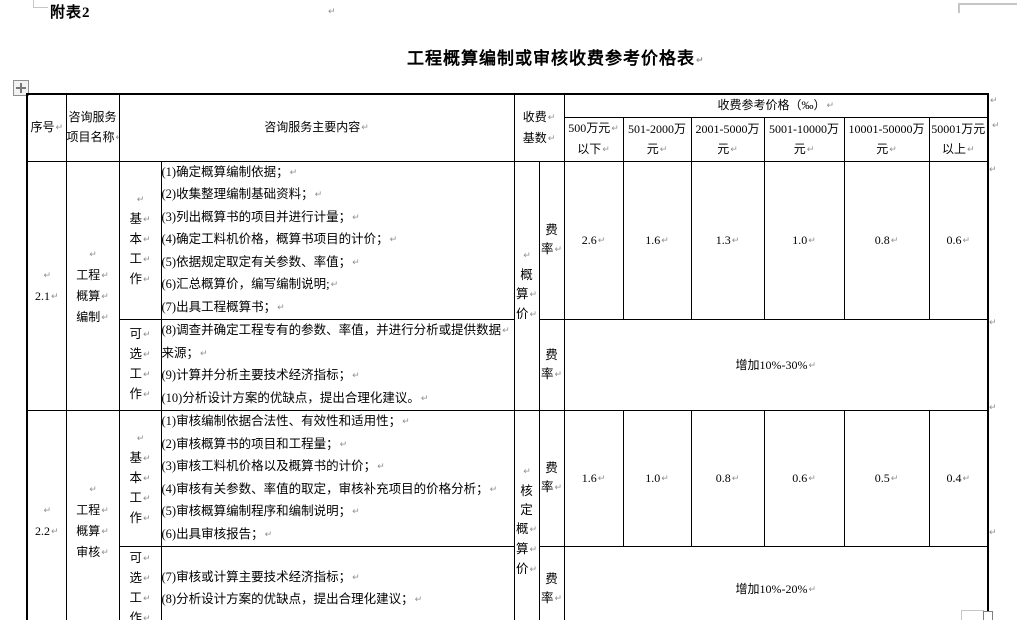 This screenshot has width=1017, height=620. Describe the element at coordinates (526, 515) in the screenshot. I see `row-2-2-fee-base: ↵ 核 定 概↵ 算↵ 价↵` at that location.